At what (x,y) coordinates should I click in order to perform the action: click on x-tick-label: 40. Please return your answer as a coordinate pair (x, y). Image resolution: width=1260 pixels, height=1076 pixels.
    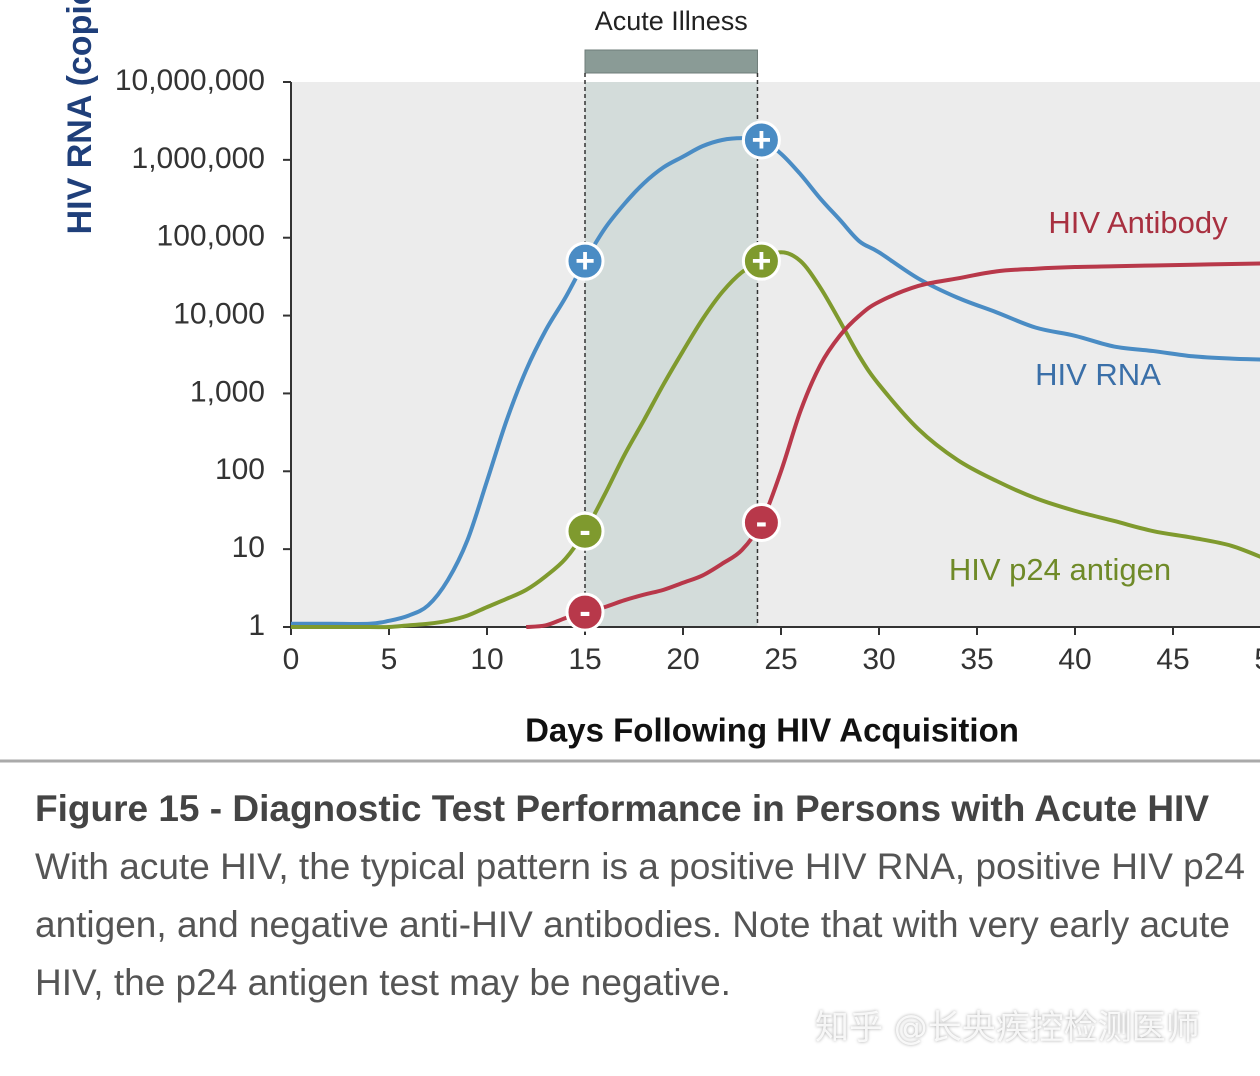
    Looking at the image, I should click on (1074, 659).